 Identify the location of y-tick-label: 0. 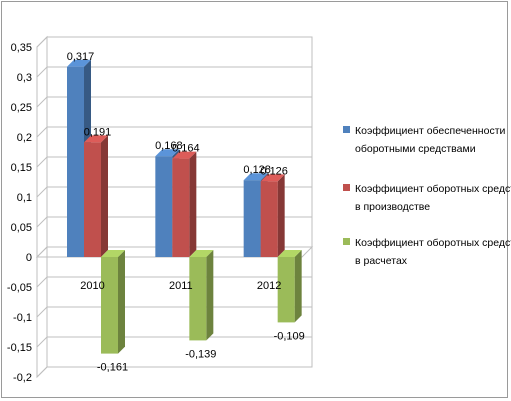
(29, 258).